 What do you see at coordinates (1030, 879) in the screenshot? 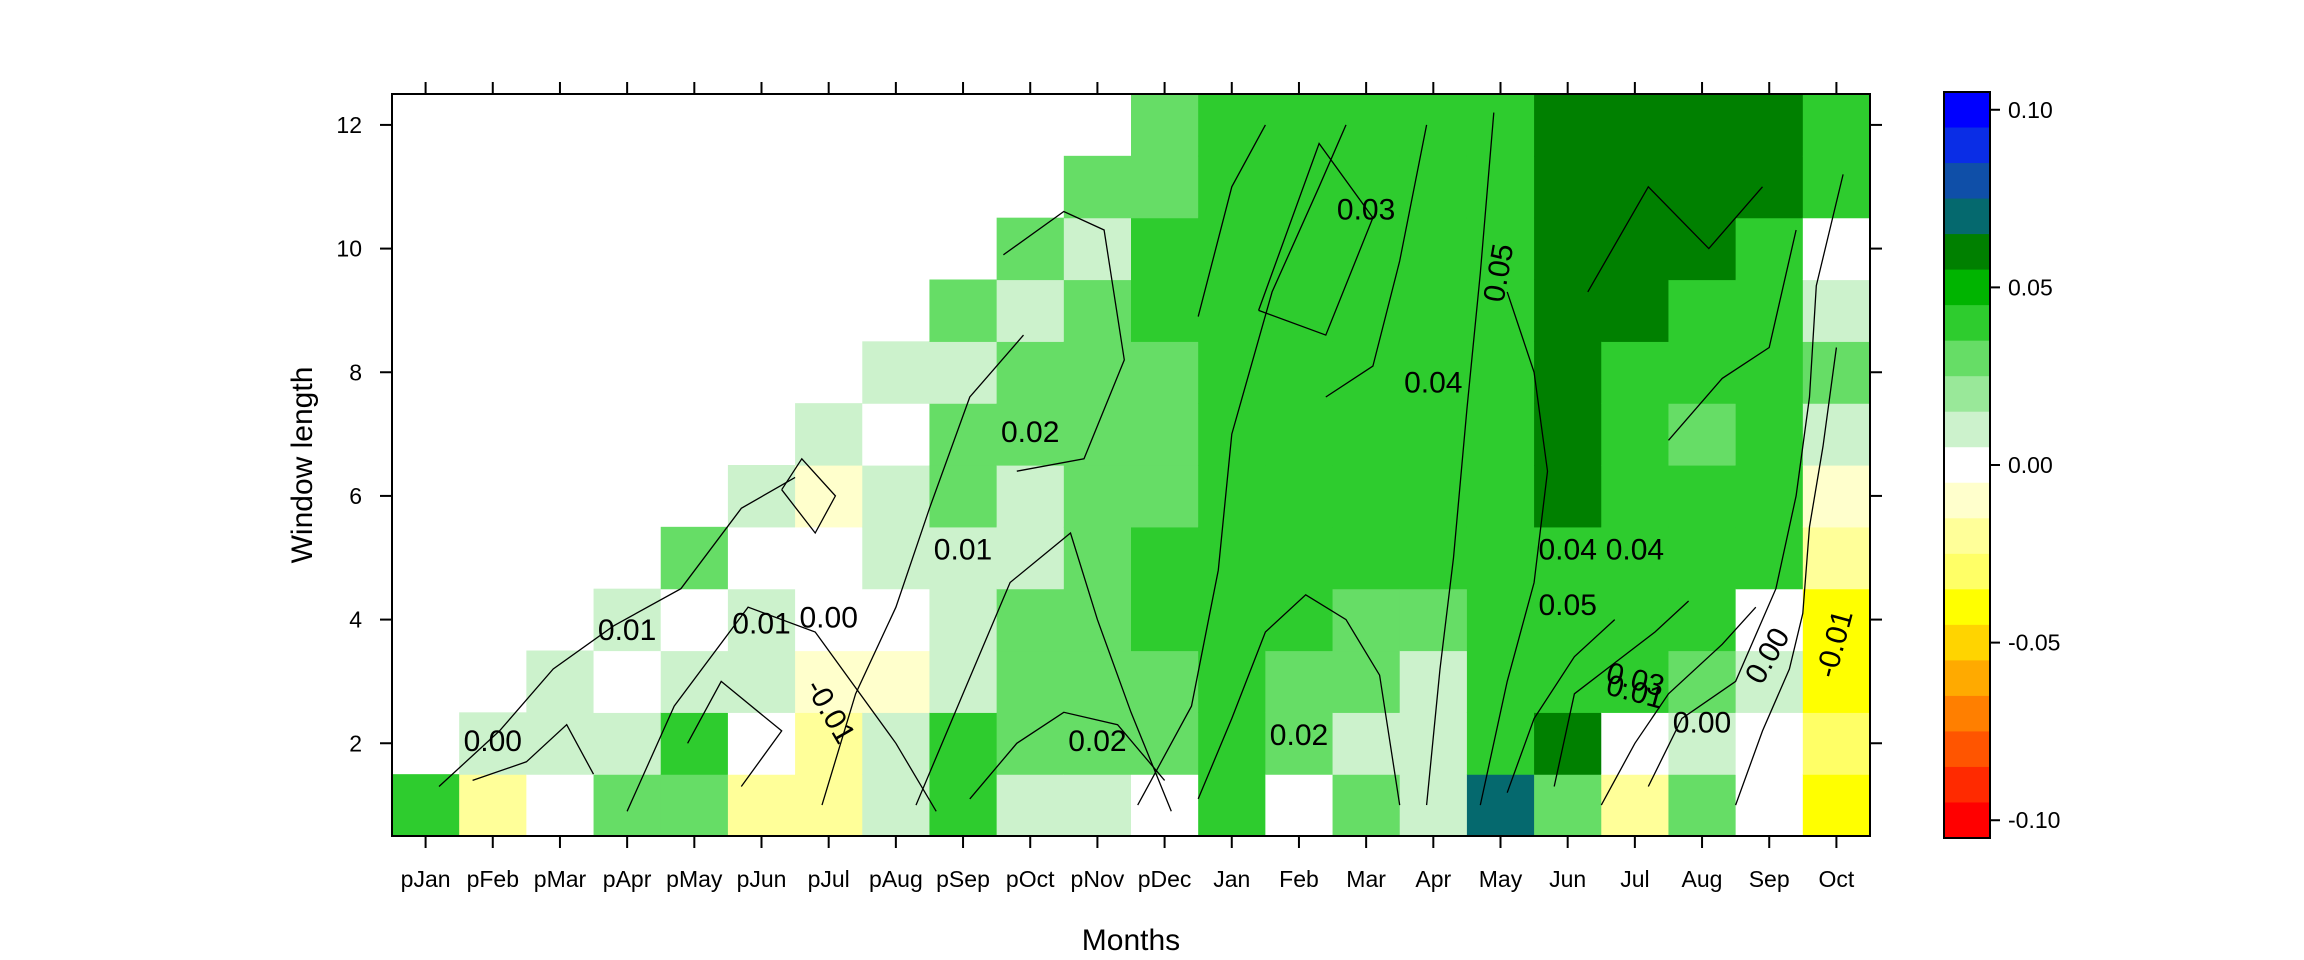
I see `x-tick-label: pOct` at bounding box center [1030, 879].